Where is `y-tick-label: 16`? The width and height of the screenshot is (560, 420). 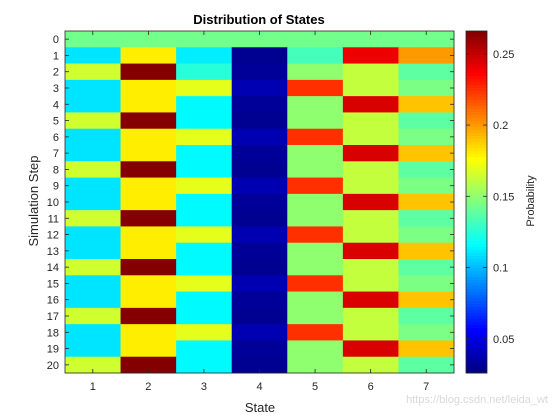 y-tick-label: 16 is located at coordinates (53, 301).